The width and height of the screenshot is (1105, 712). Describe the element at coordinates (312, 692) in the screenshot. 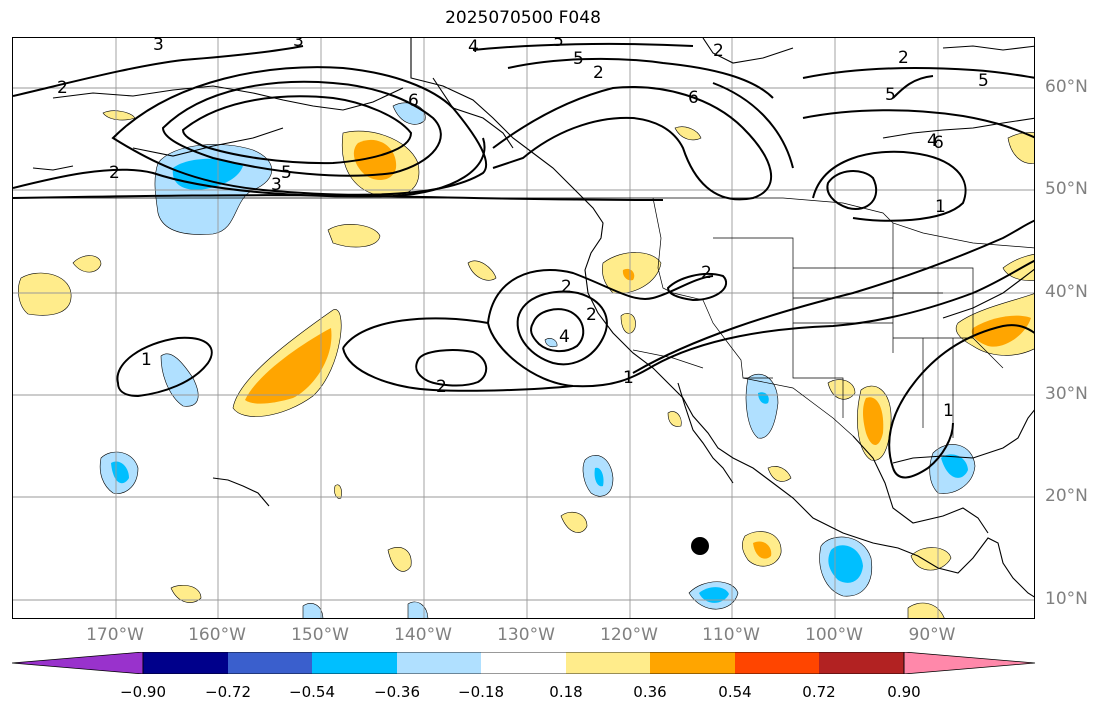

I see `colorbar-tick: −0.54` at that location.